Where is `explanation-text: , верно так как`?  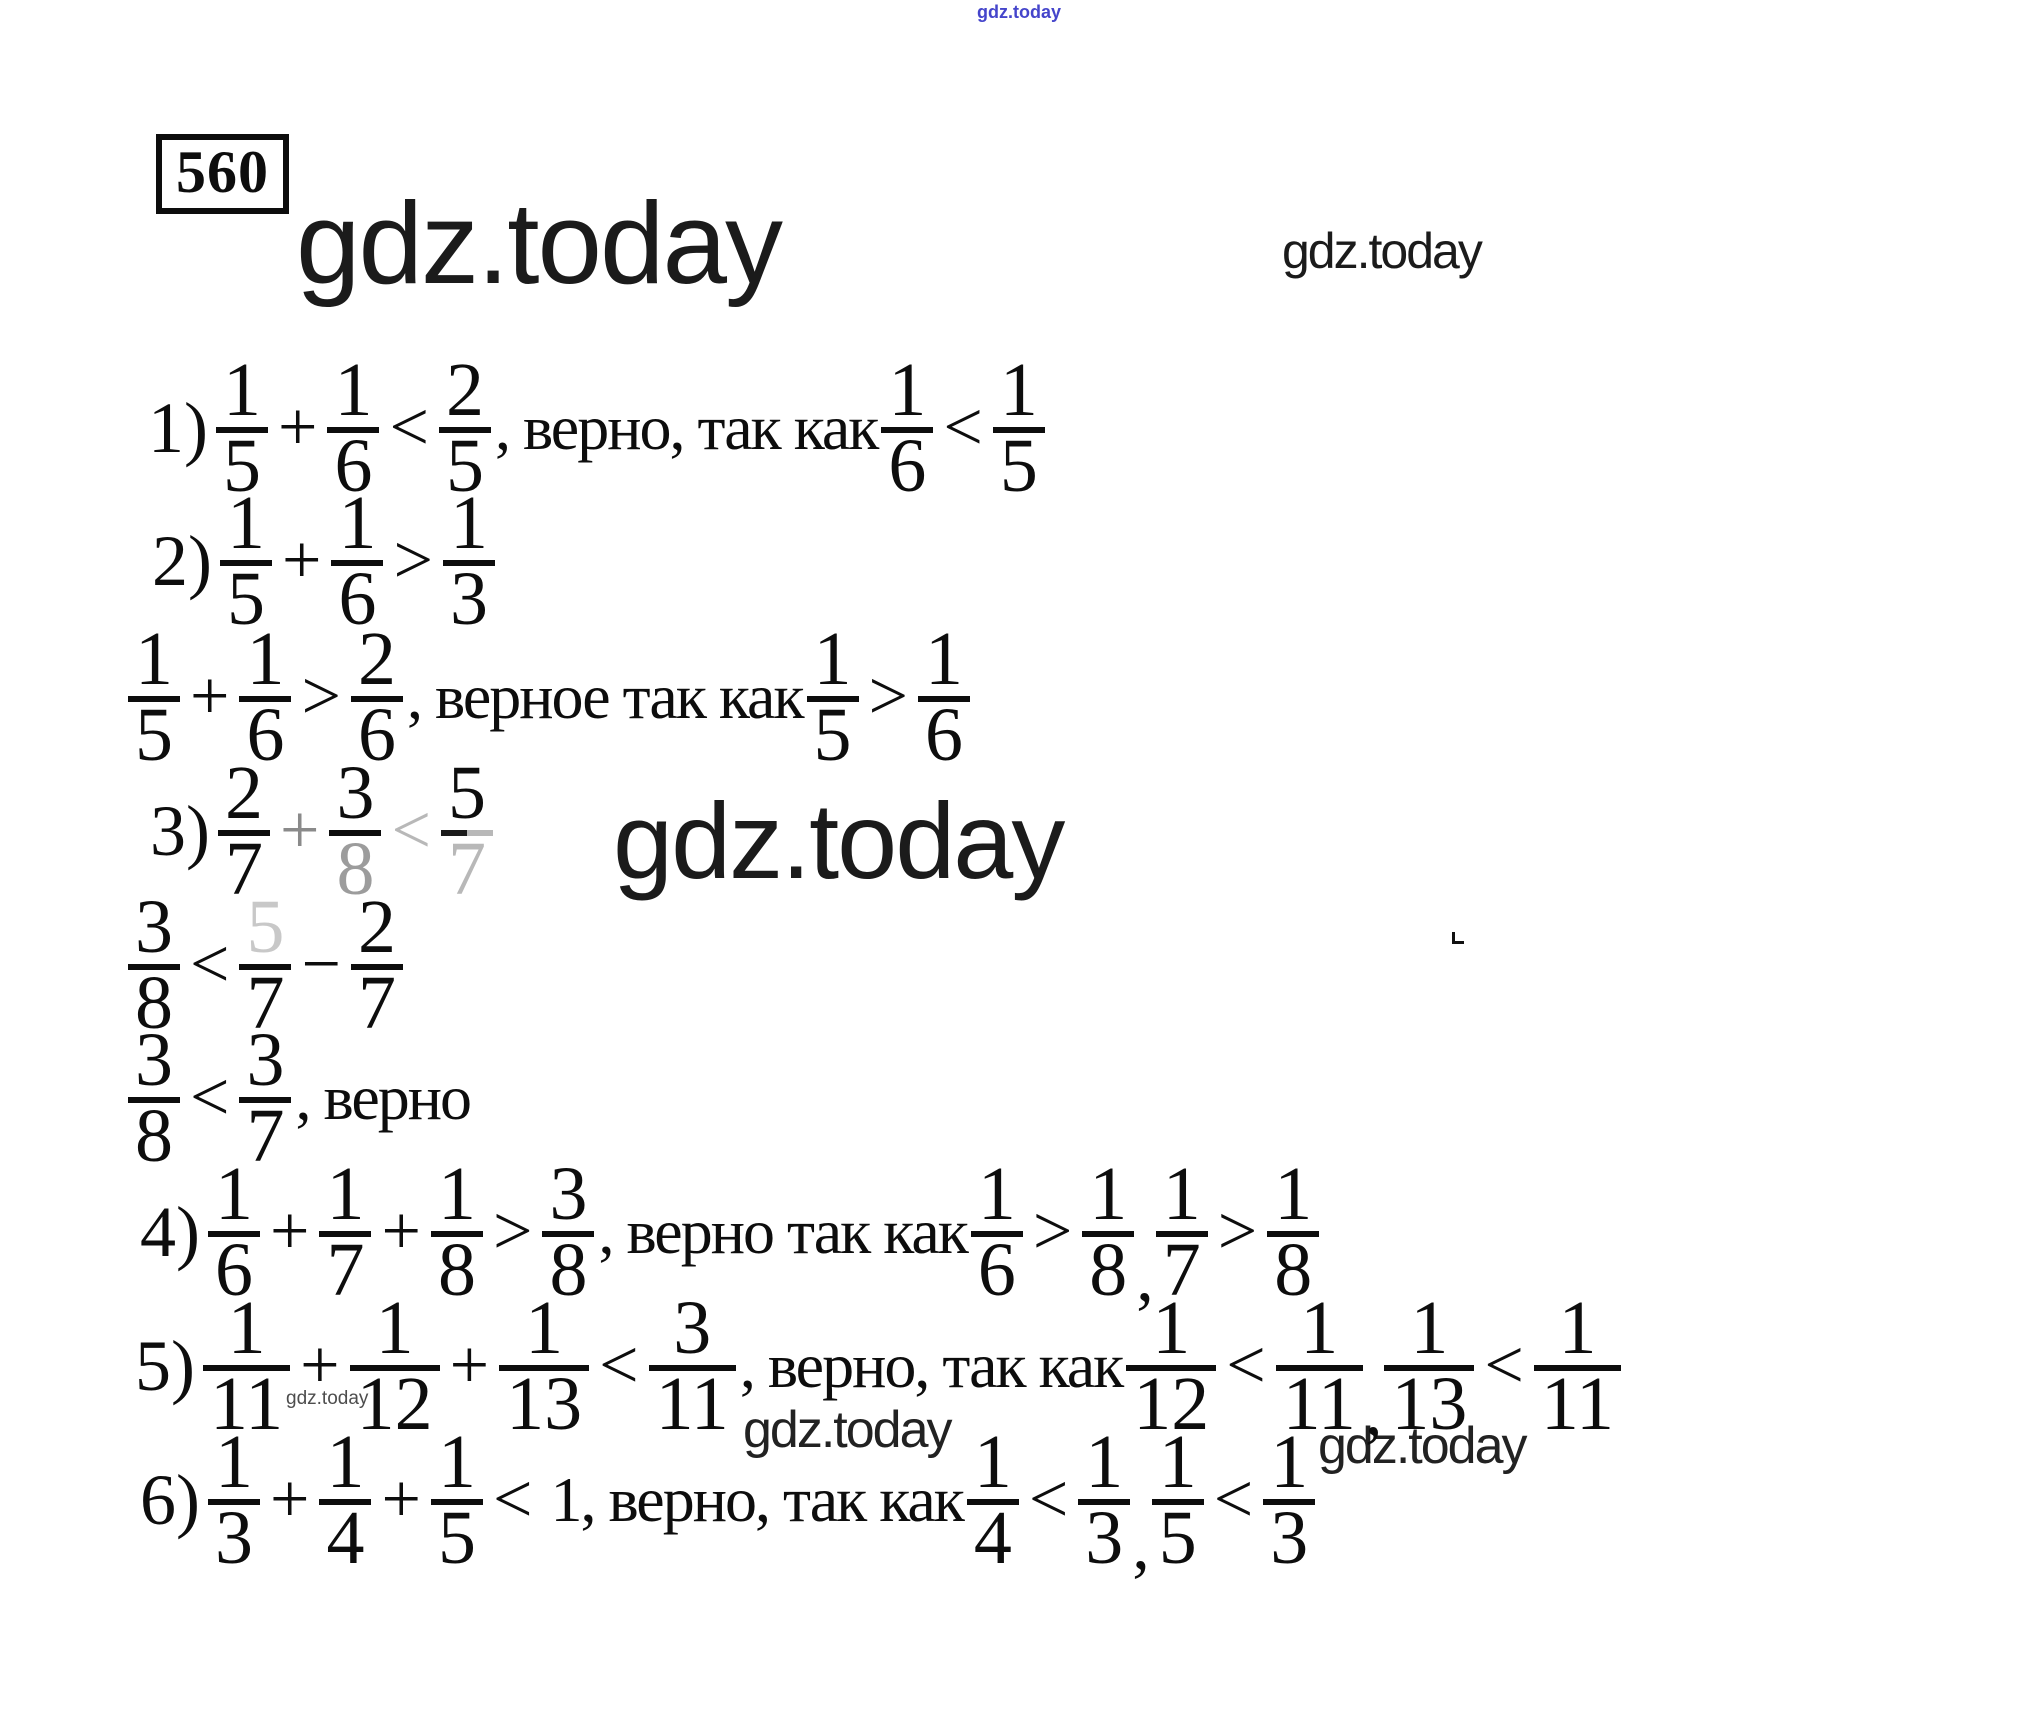
explanation-text: , верно так как is located at coordinates (783, 1231).